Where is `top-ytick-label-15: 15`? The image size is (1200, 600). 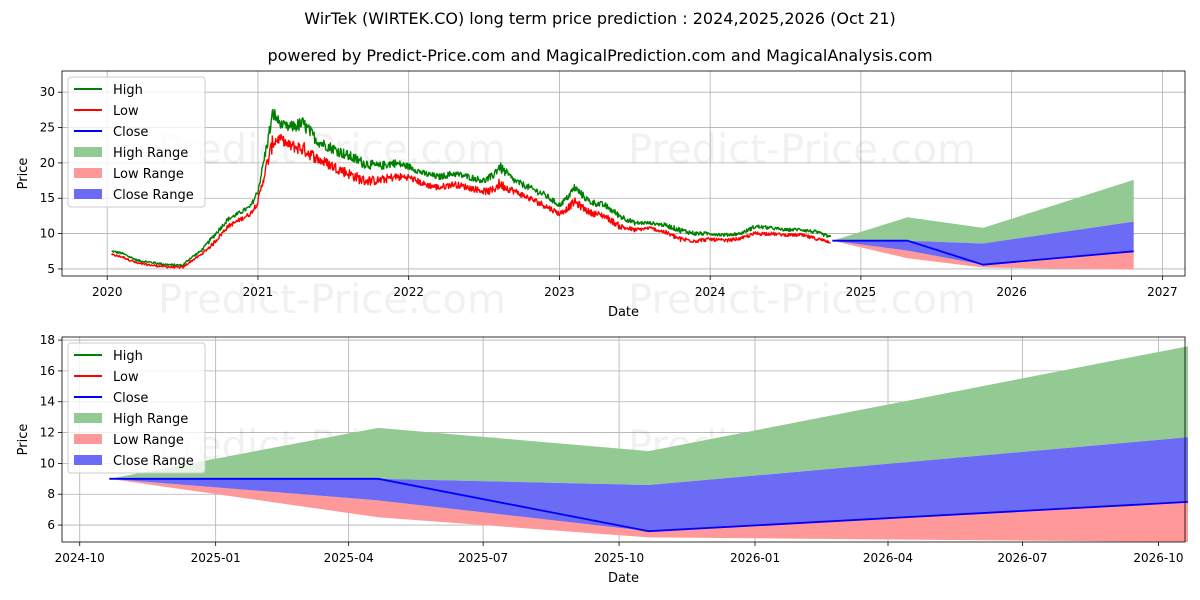
top-ytick-label-15: 15 is located at coordinates (47, 198).